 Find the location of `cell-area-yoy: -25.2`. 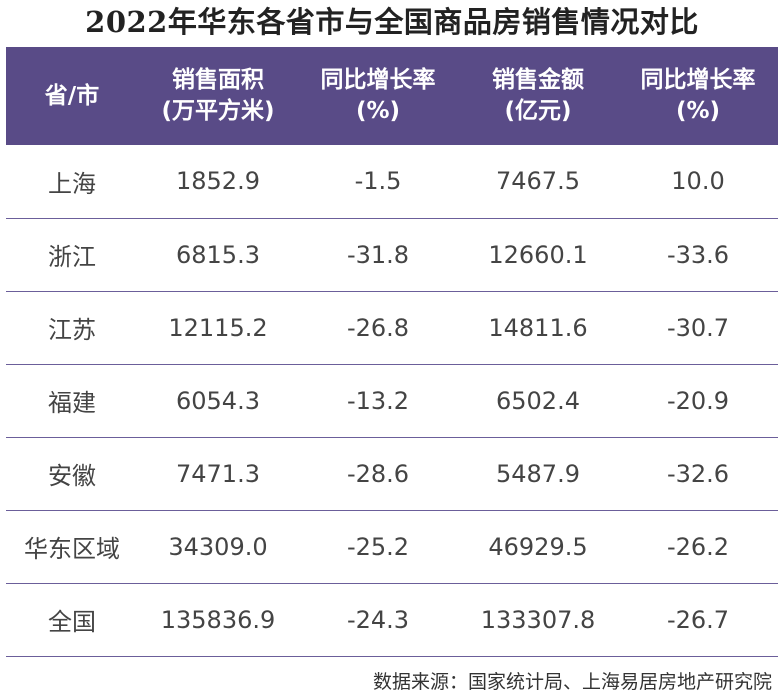

cell-area-yoy: -25.2 is located at coordinates (378, 547).